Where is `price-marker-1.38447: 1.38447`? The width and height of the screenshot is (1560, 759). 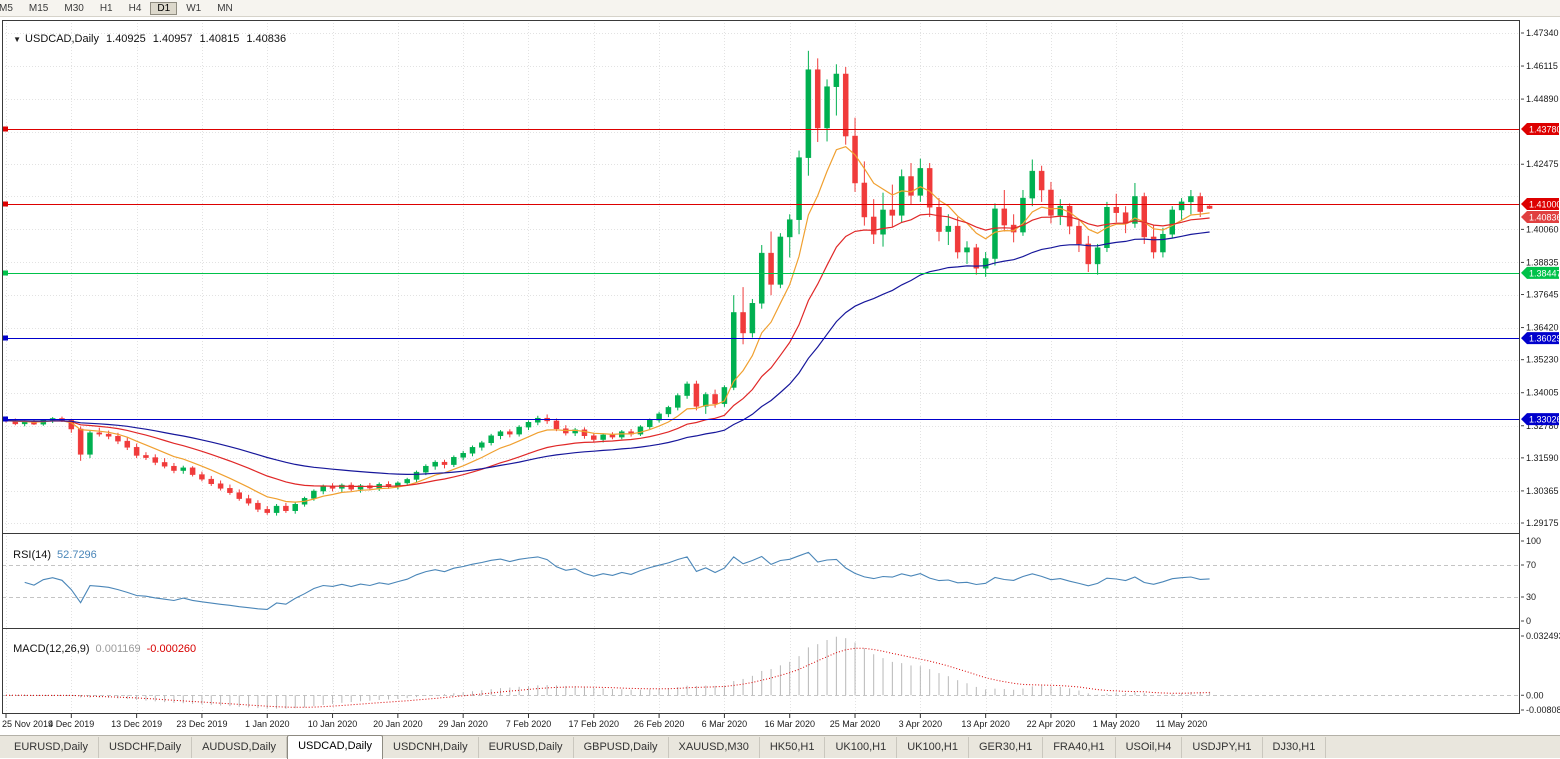
price-marker-1.38447: 1.38447 is located at coordinates (1540, 272).